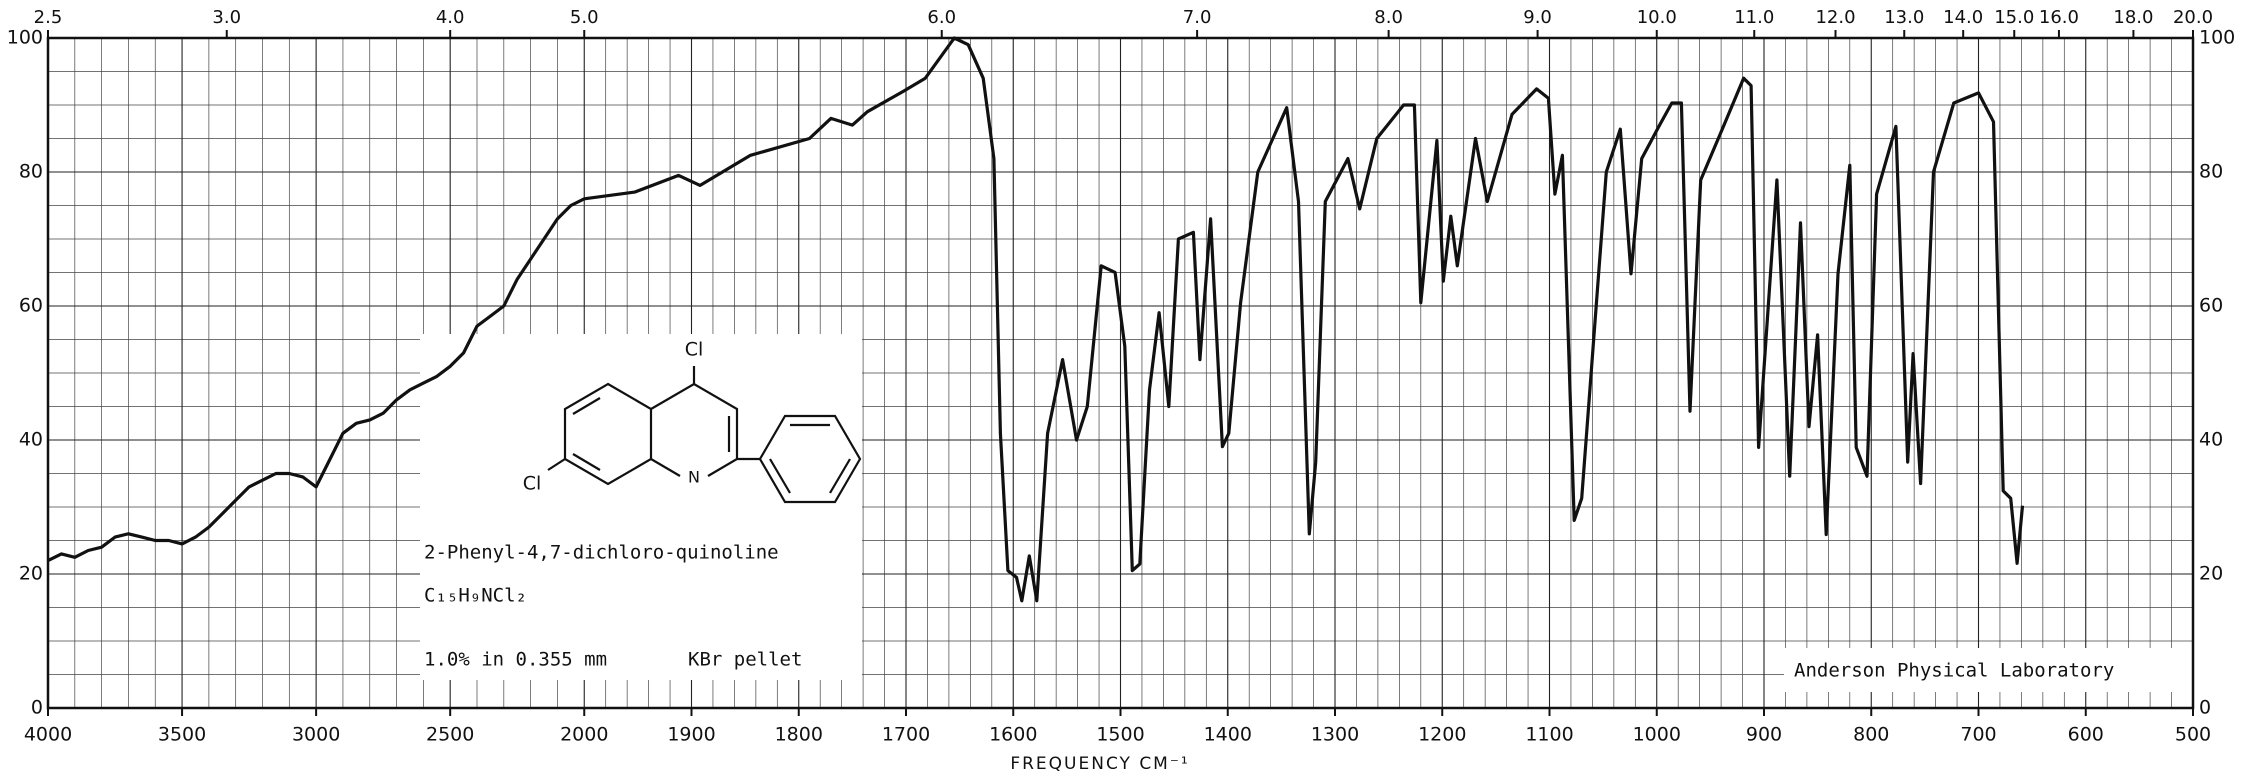  What do you see at coordinates (31, 440) in the screenshot?
I see `y-tick-label: 40` at bounding box center [31, 440].